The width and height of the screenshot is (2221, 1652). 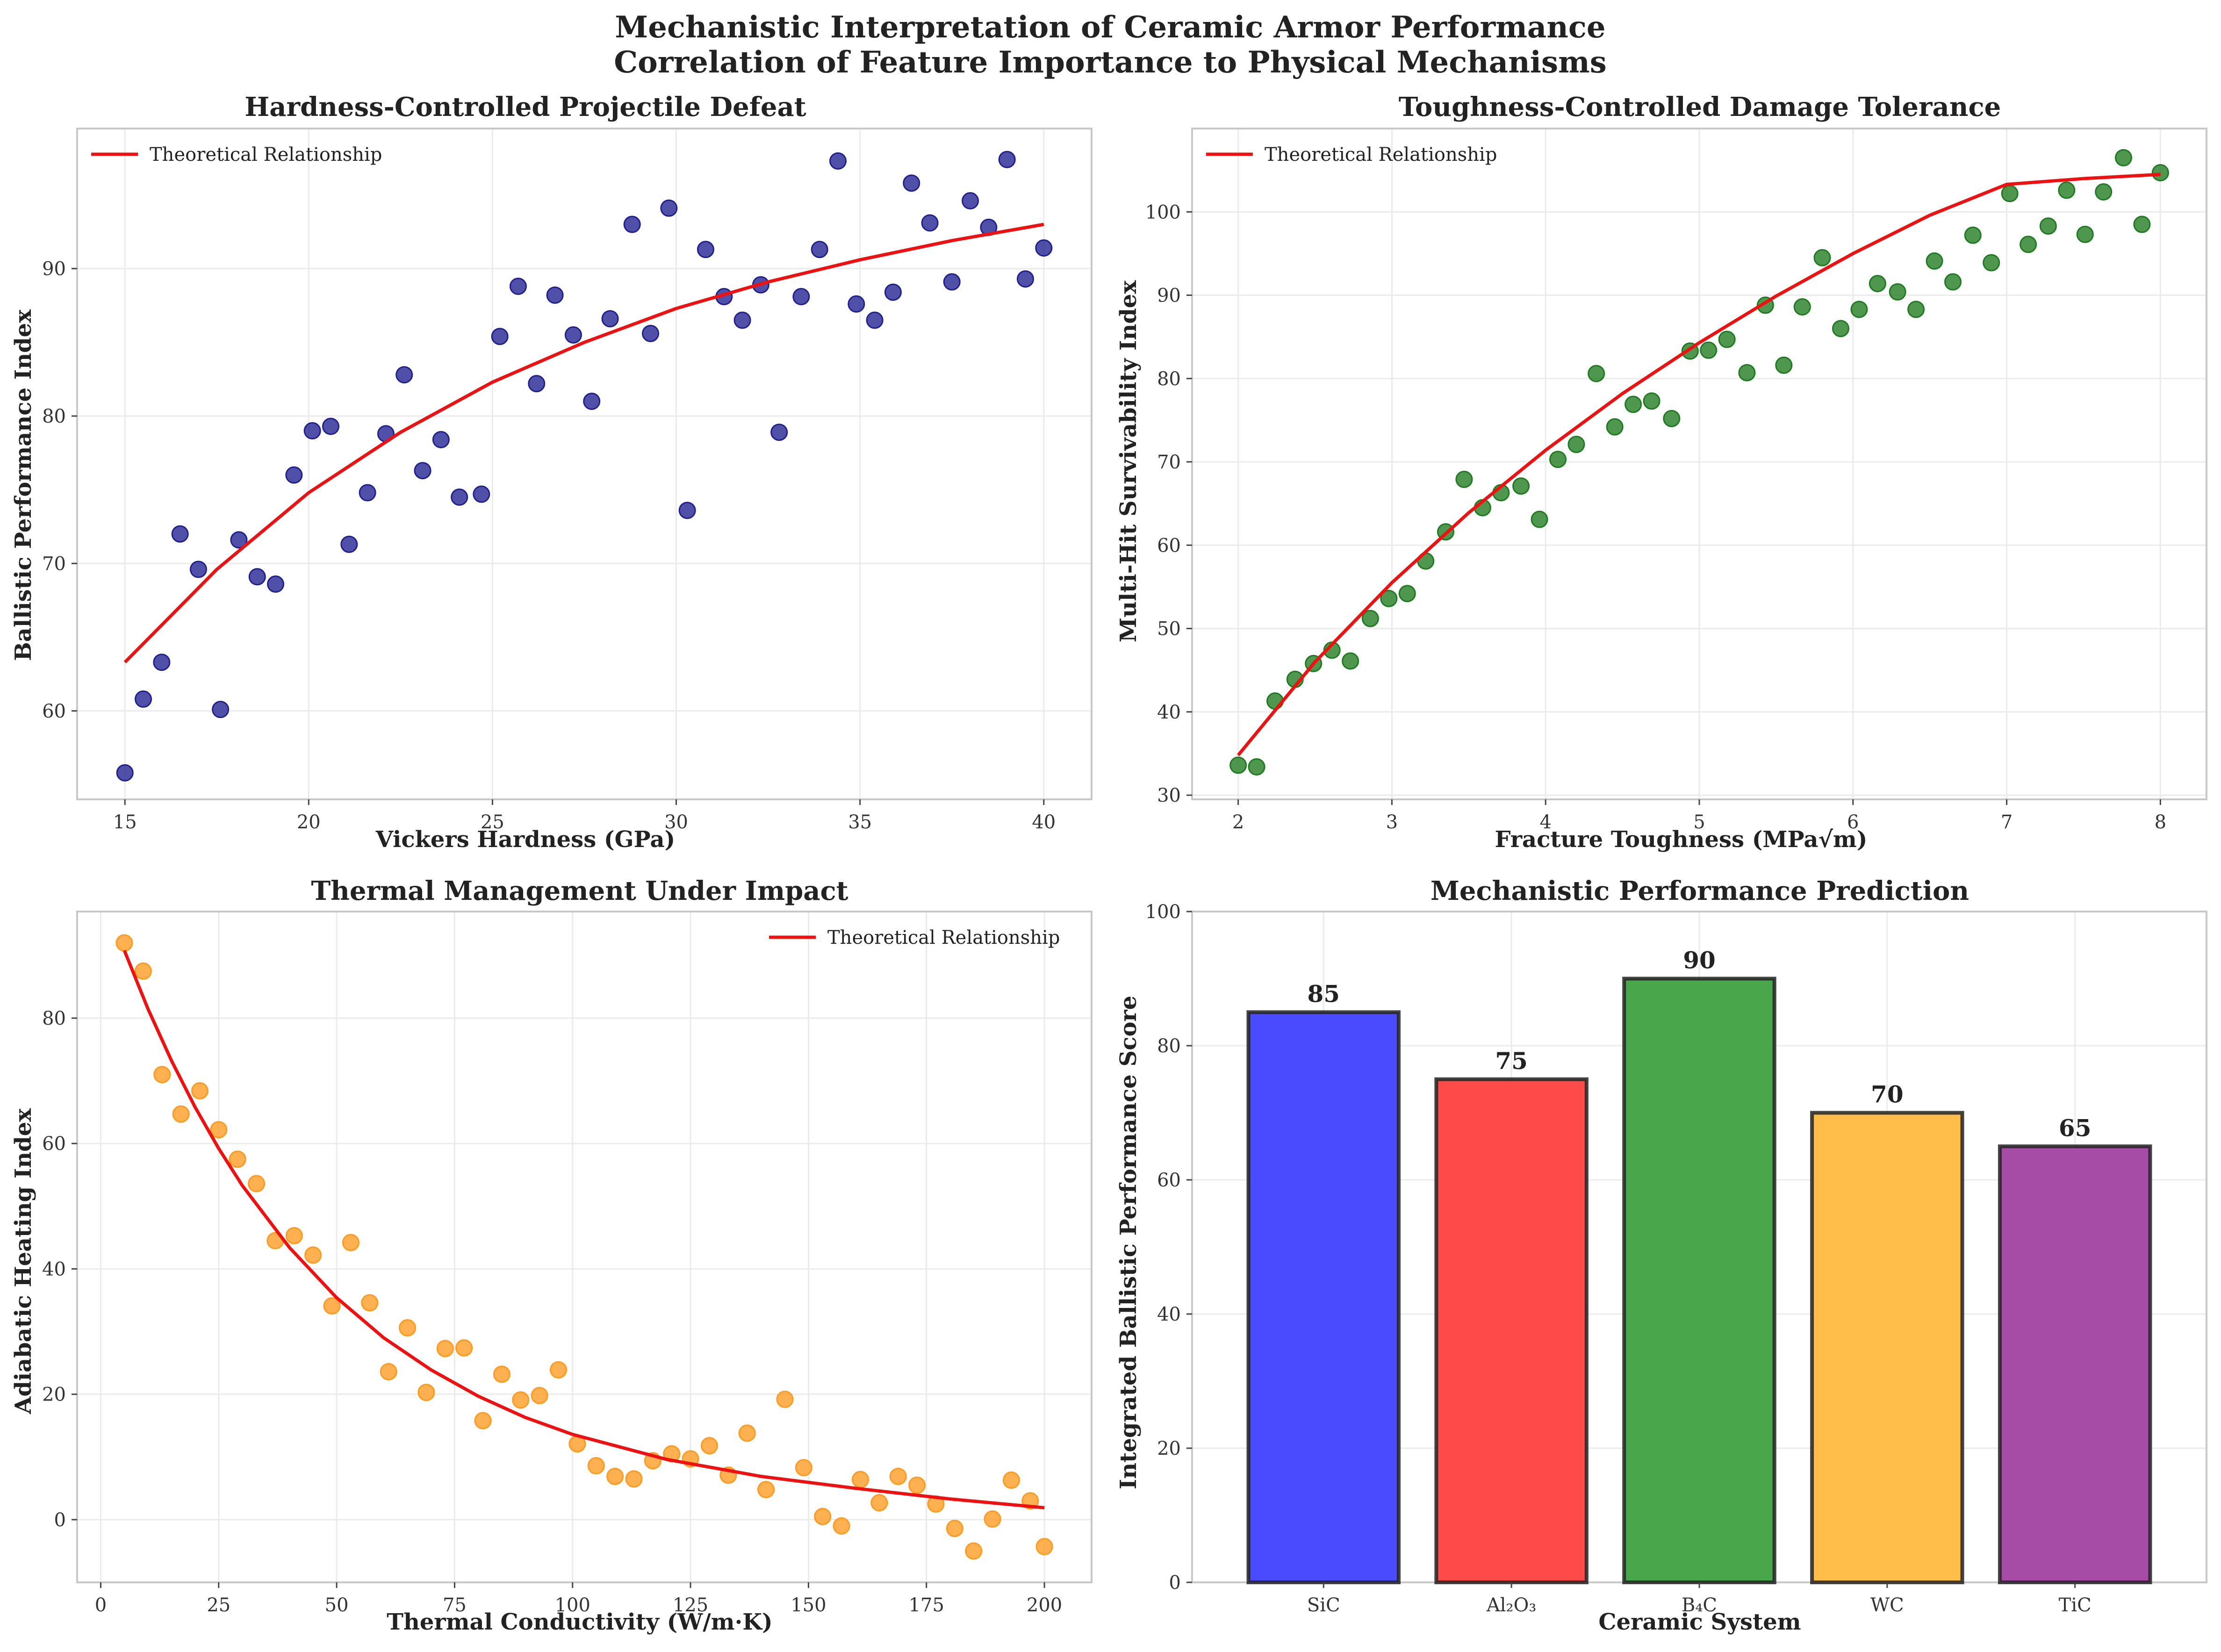 I want to click on y-tick-label: 100, so click(x=1163, y=912).